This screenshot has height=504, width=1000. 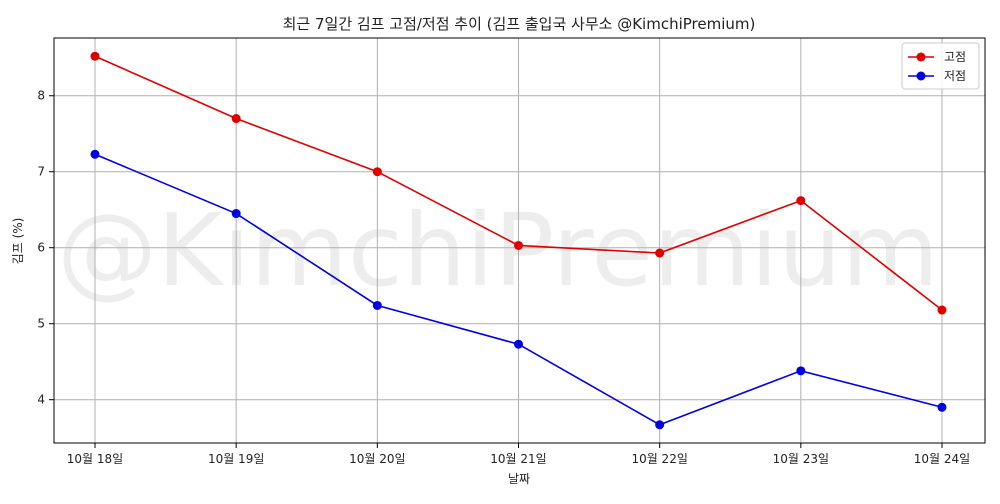 What do you see at coordinates (659, 459) in the screenshot?
I see `x-tick-label: 10월 22일` at bounding box center [659, 459].